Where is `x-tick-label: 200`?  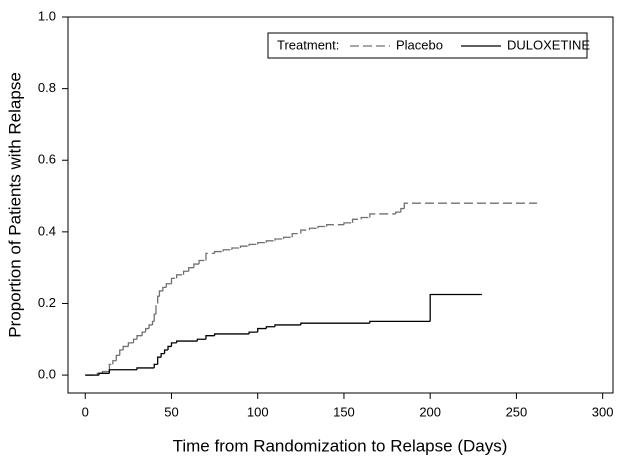 x-tick-label: 200 is located at coordinates (430, 411).